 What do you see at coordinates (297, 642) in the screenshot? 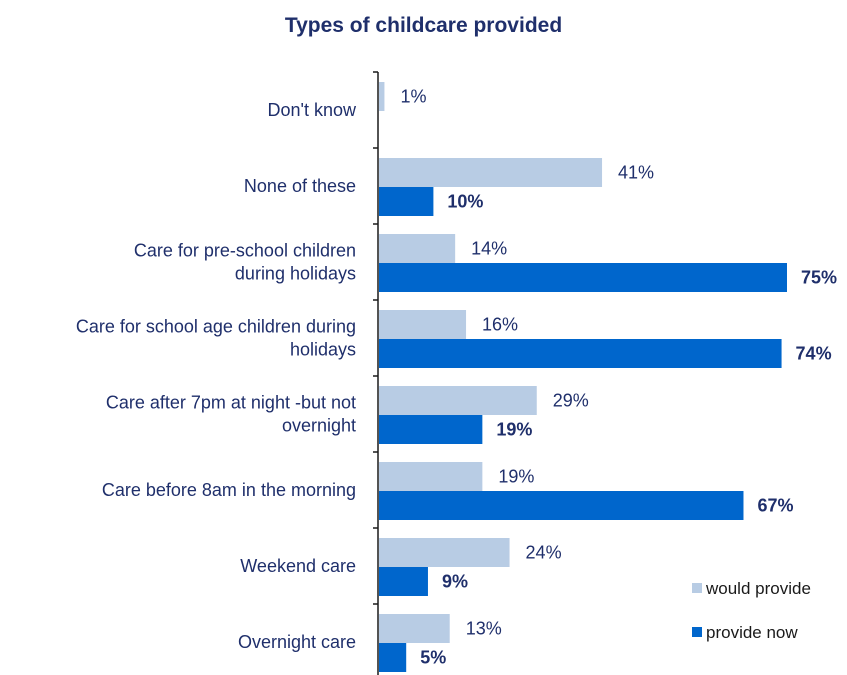
I see `category-label: Overnight care` at bounding box center [297, 642].